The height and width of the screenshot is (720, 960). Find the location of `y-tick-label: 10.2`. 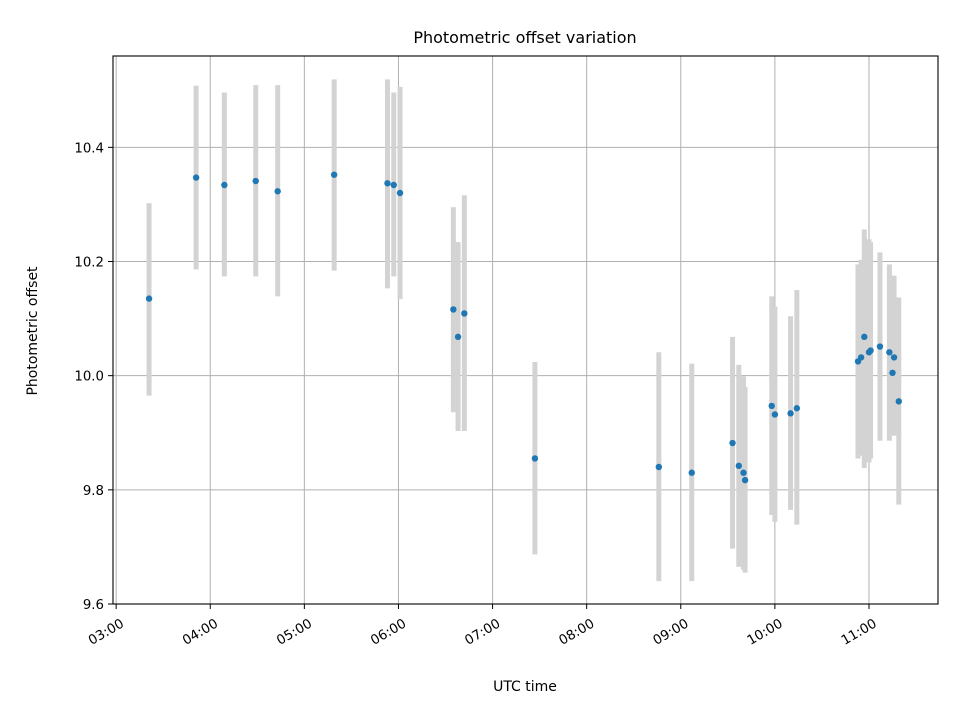

y-tick-label: 10.2 is located at coordinates (89, 263).